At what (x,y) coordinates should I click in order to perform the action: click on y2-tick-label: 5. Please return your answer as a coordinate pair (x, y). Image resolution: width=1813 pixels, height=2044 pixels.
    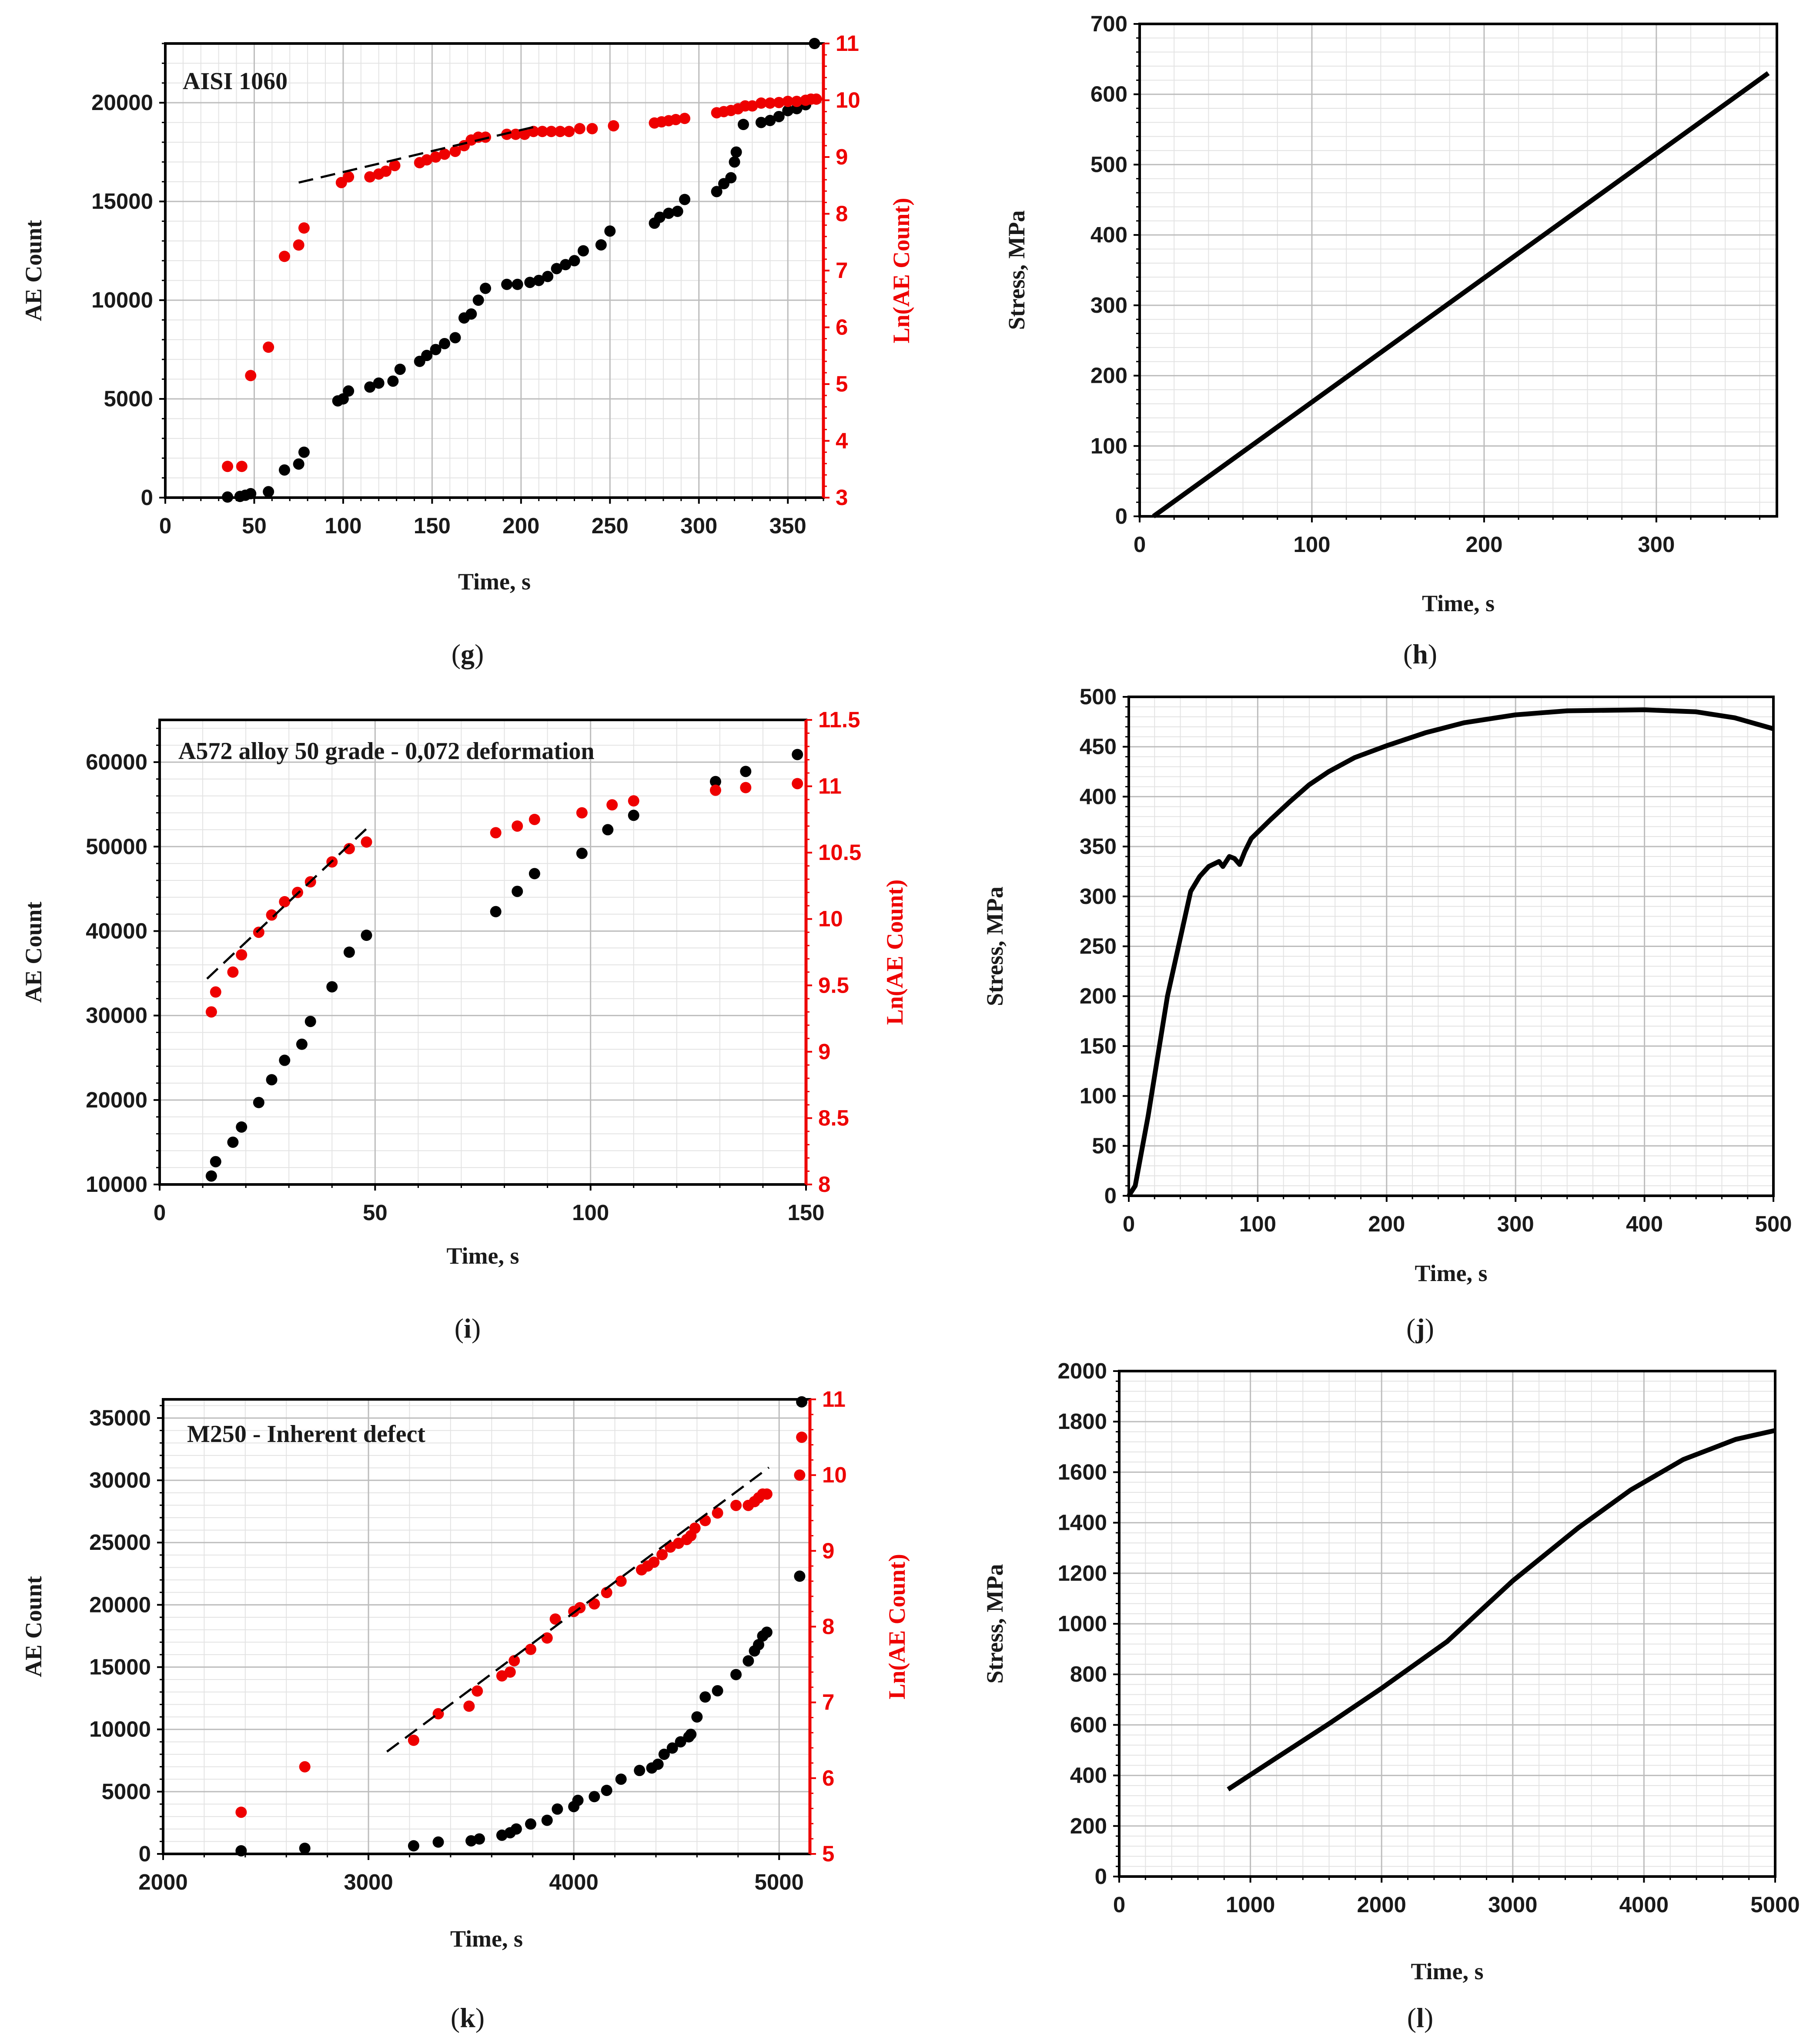
    Looking at the image, I should click on (842, 383).